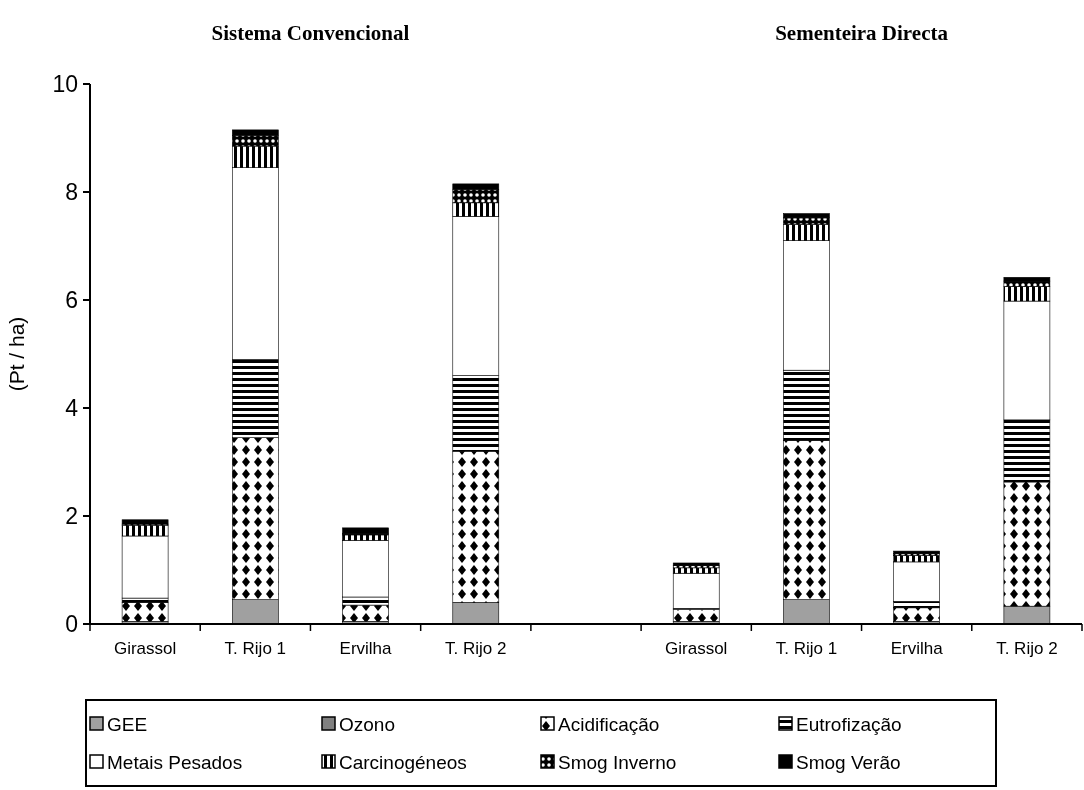 This screenshot has width=1084, height=790. Describe the element at coordinates (127, 724) in the screenshot. I see `legend-label: GEE` at that location.